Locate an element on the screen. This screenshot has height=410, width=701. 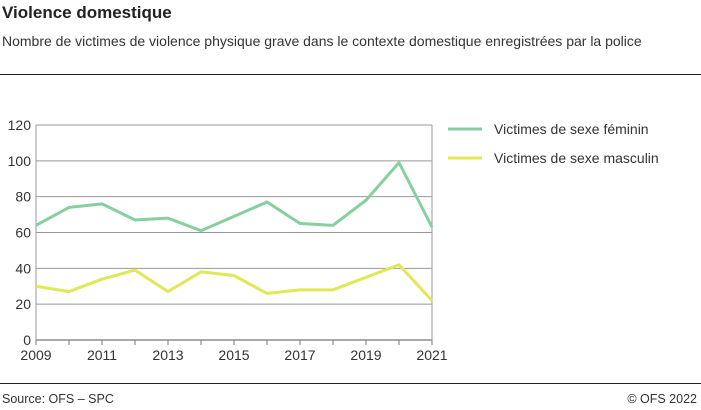
y-tick-label: 100 is located at coordinates (20, 161).